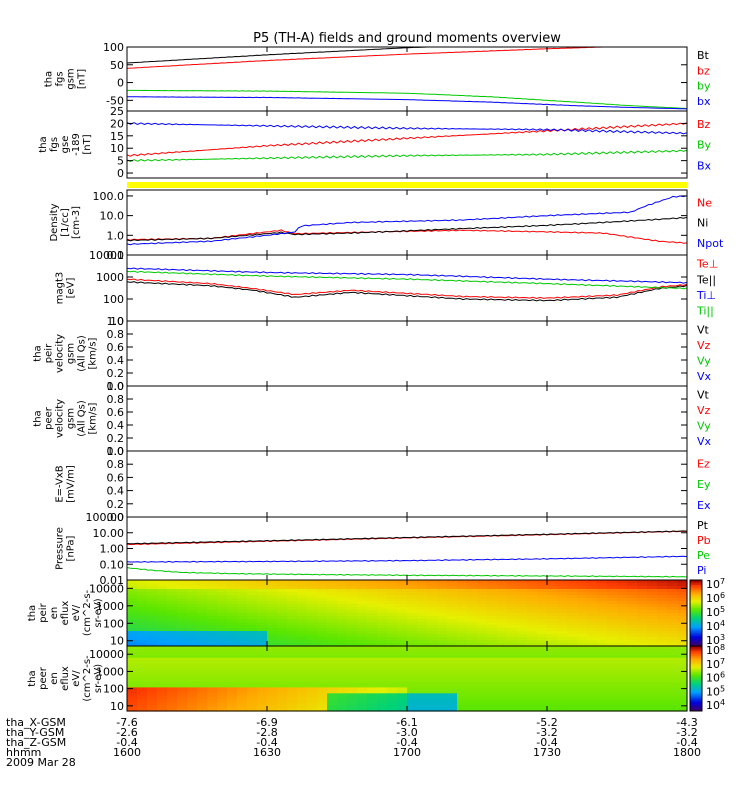 Image resolution: width=750 pixels, height=804 pixels. What do you see at coordinates (126, 732) in the screenshot?
I see `ephem-value: -2.6` at bounding box center [126, 732].